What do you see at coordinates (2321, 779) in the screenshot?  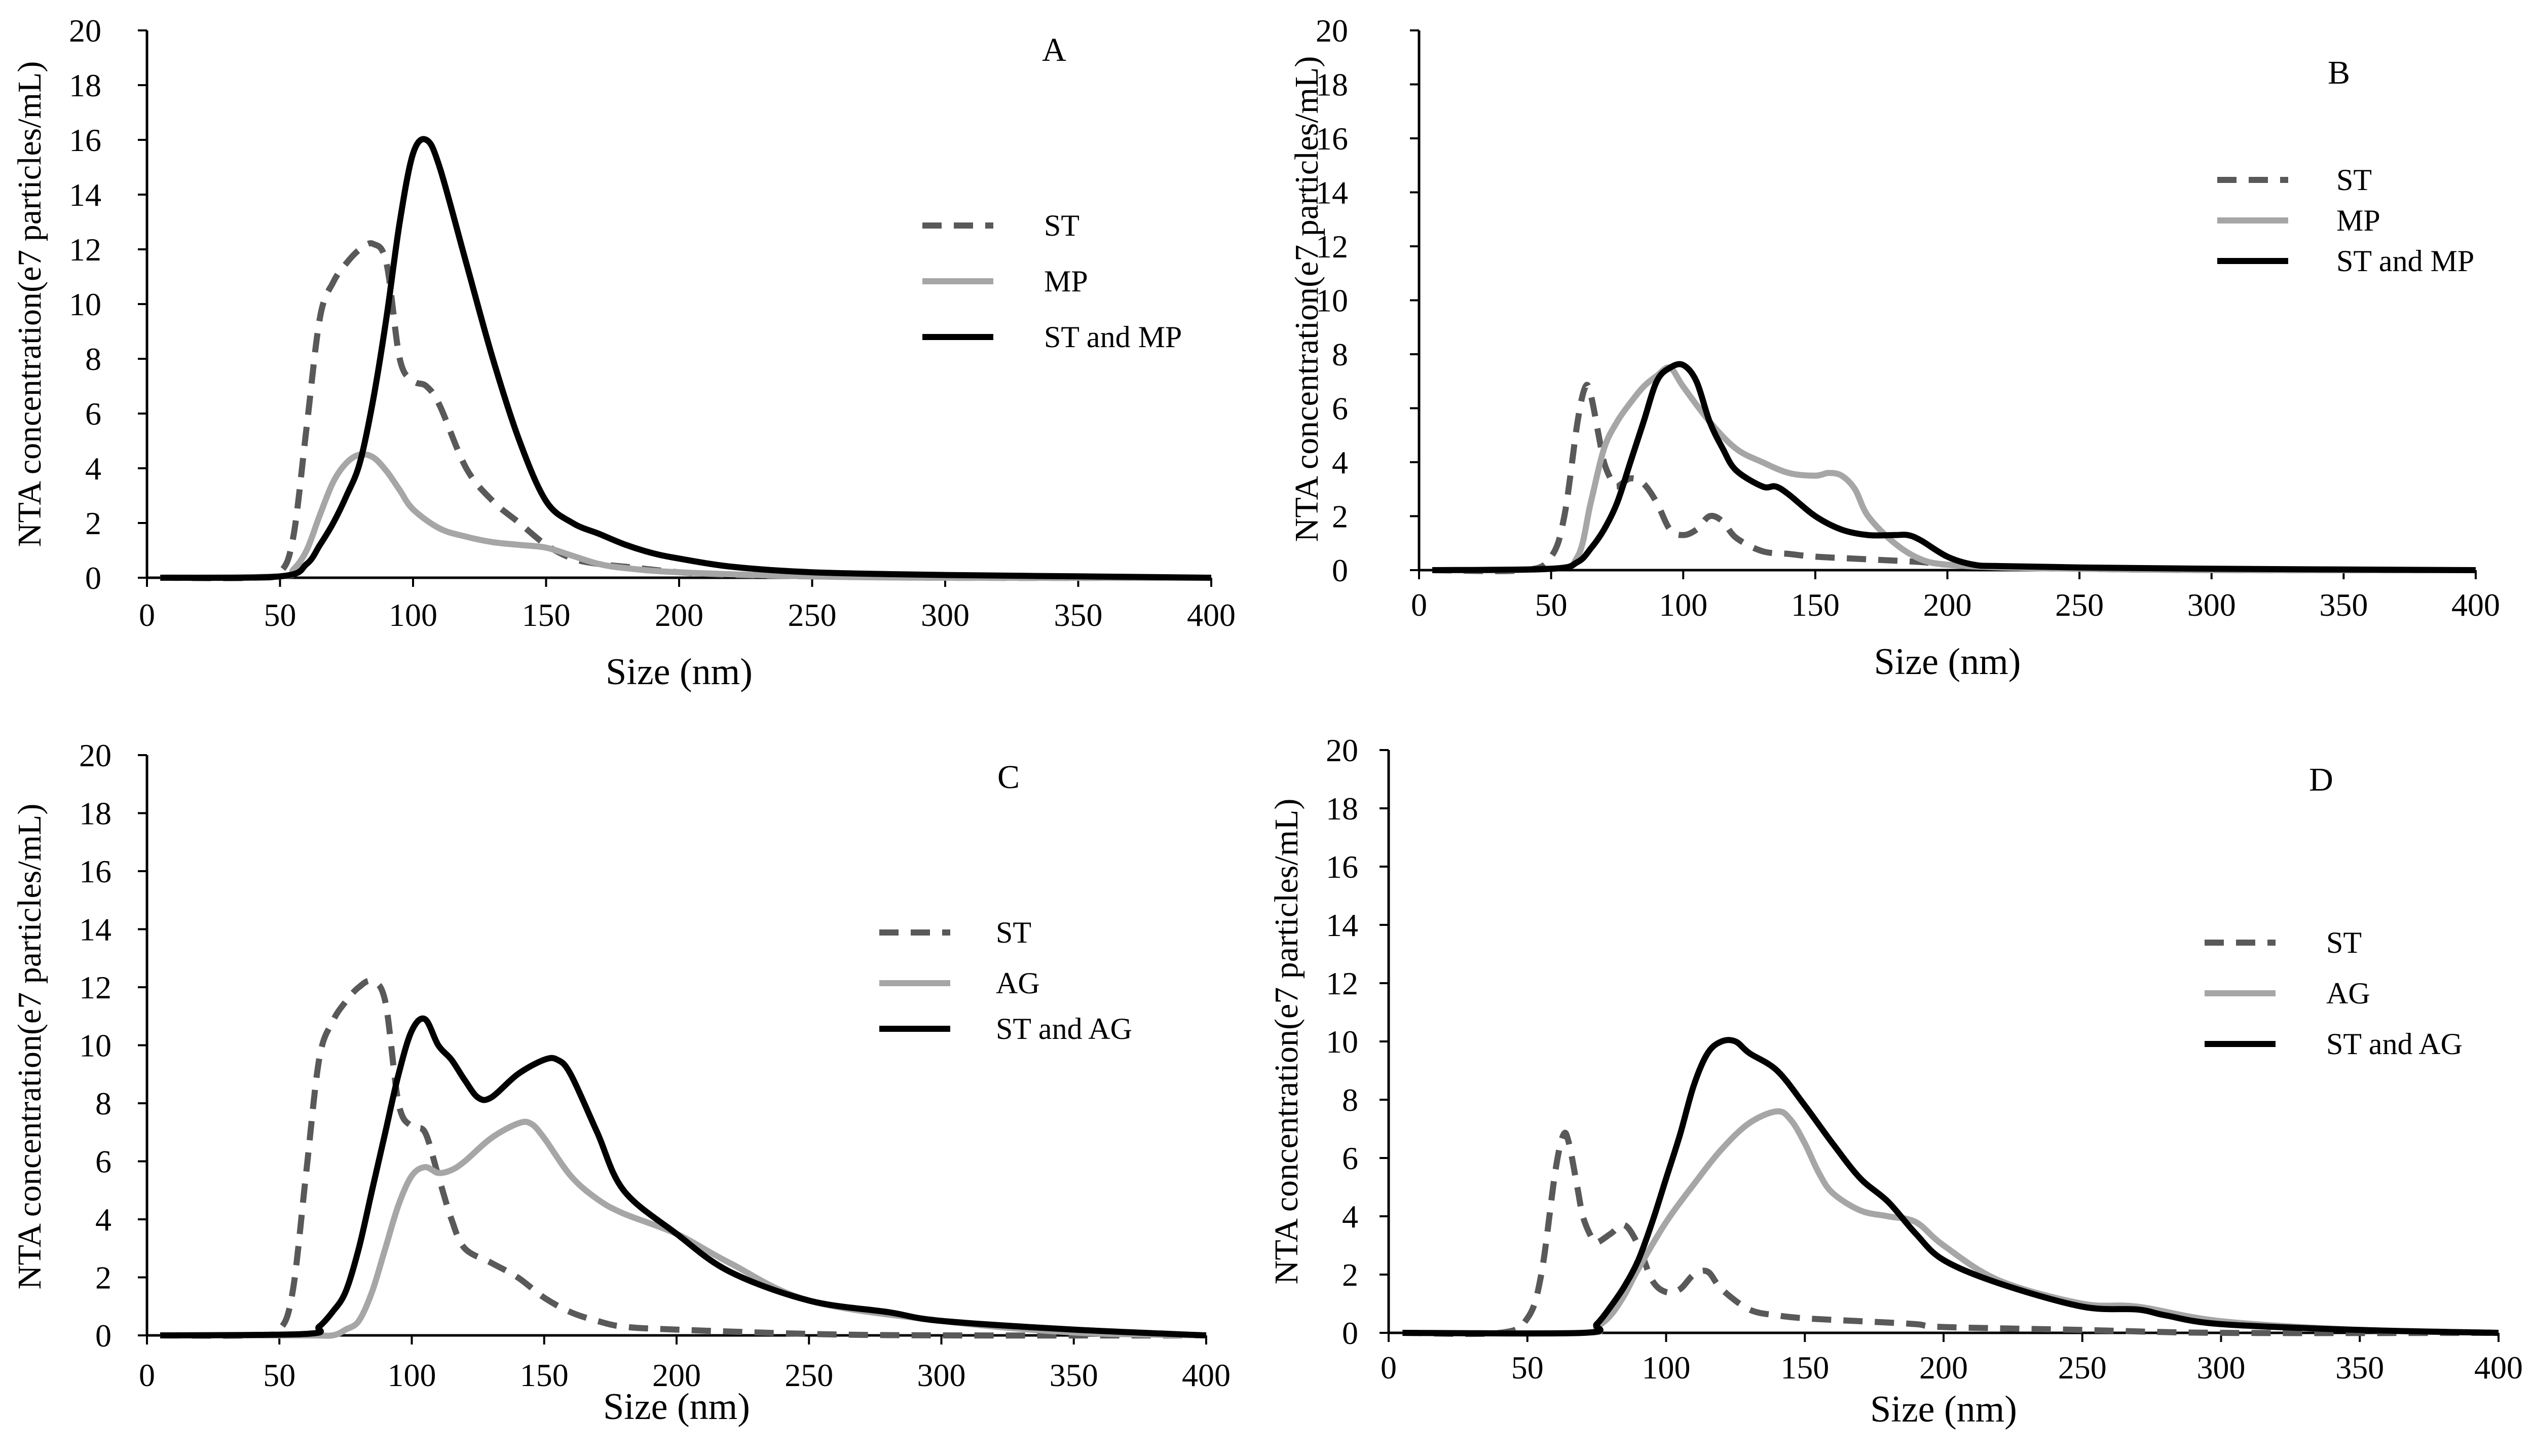 I see `panel-label: D` at bounding box center [2321, 779].